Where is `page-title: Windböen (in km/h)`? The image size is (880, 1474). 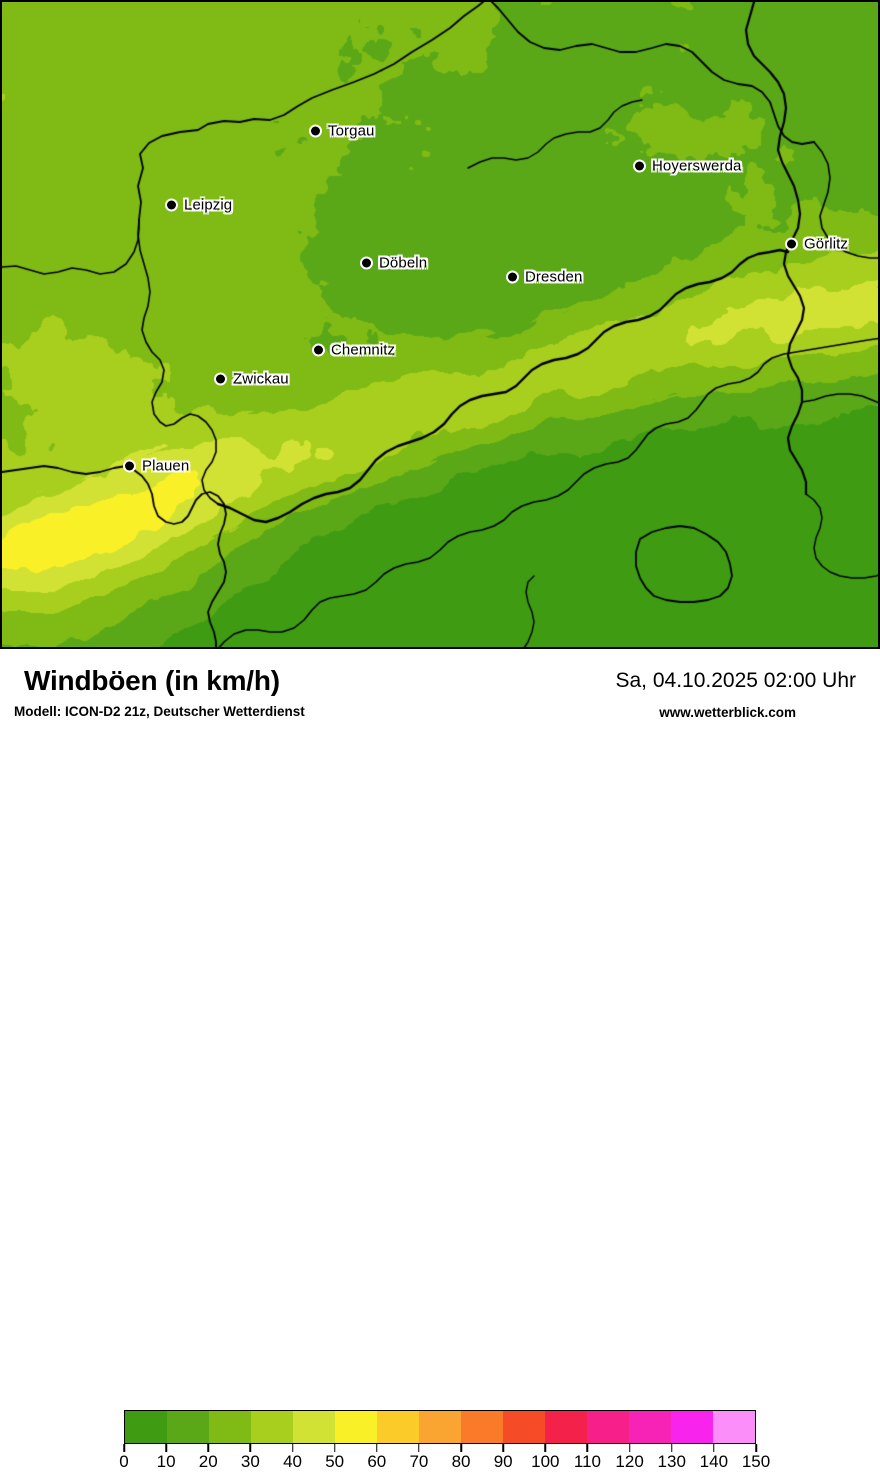
page-title: Windböen (in km/h) is located at coordinates (152, 680).